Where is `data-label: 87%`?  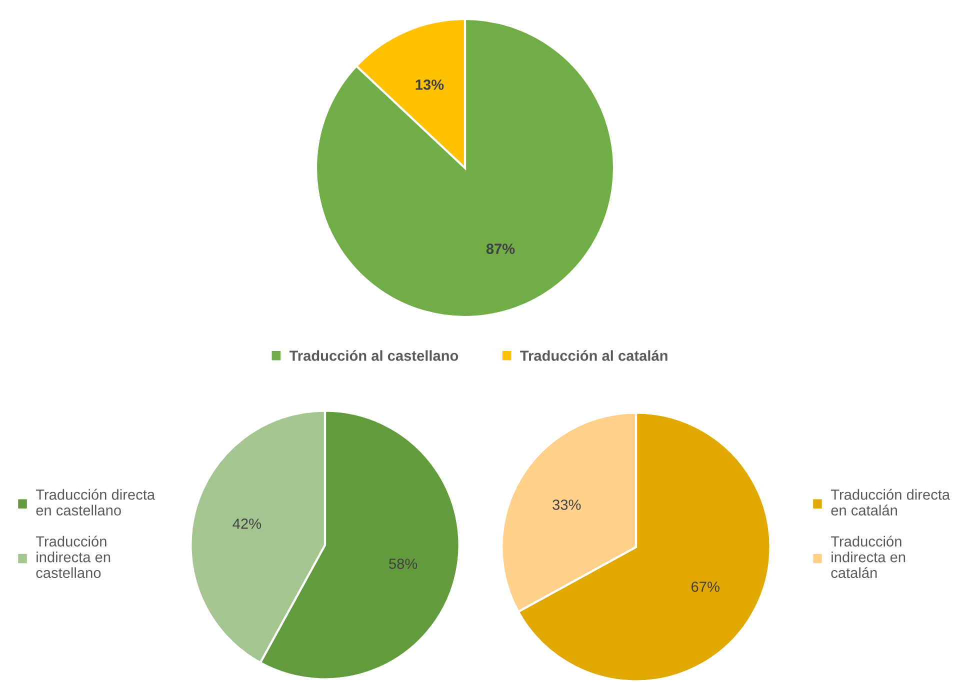 data-label: 87% is located at coordinates (500, 249).